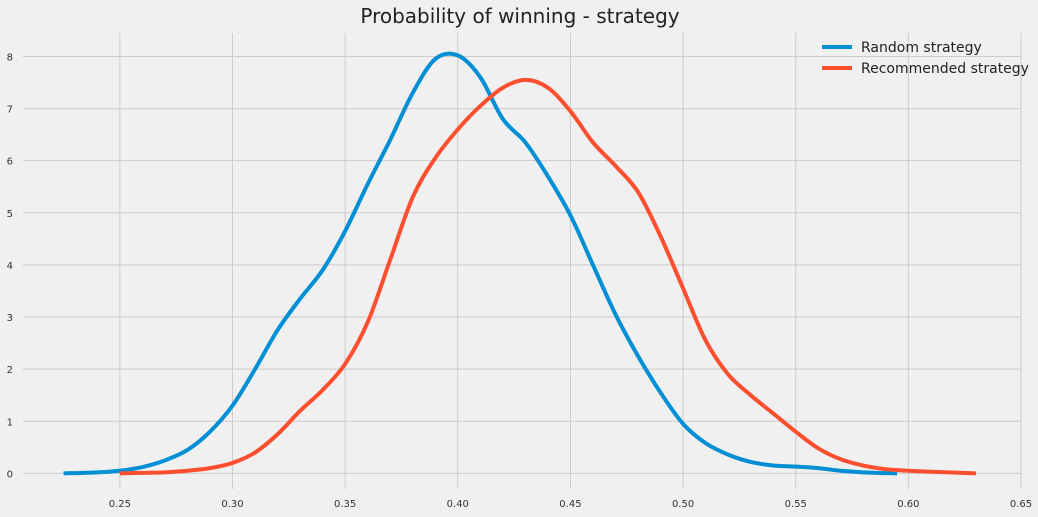  I want to click on y-tick-label: 4, so click(10, 266).